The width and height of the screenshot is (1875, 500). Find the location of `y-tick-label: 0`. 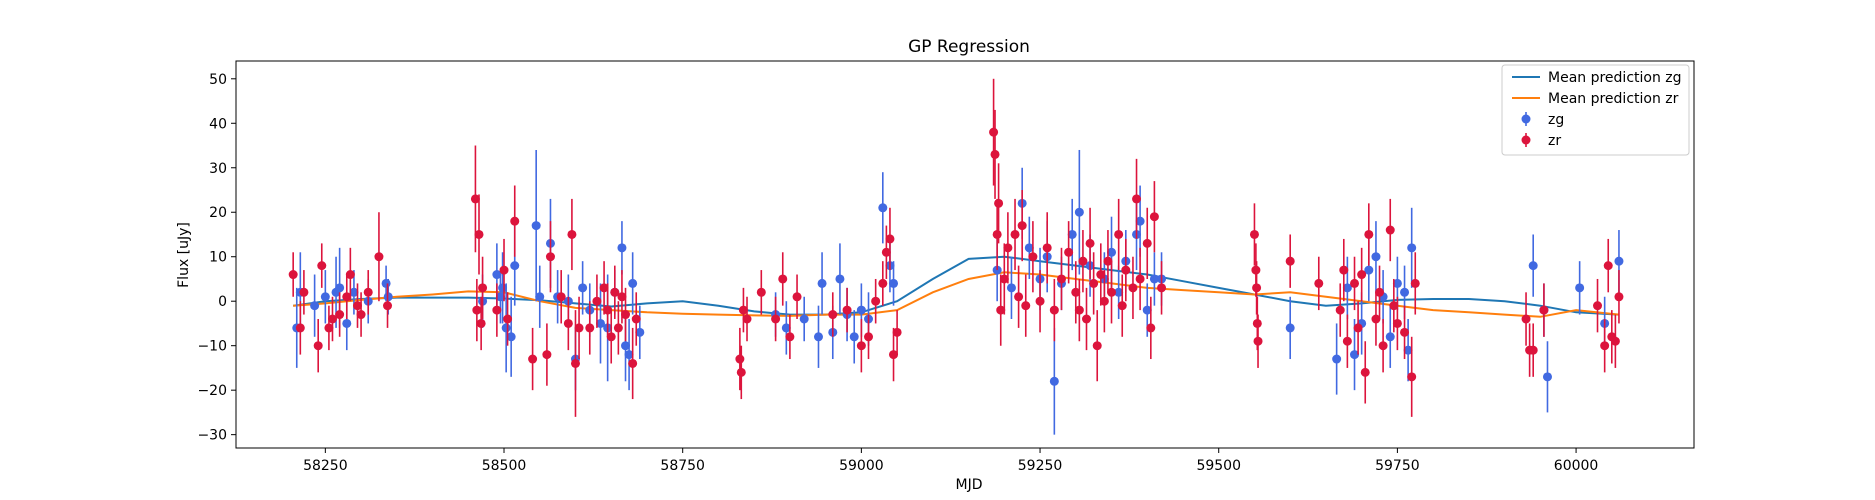

y-tick-label: 0 is located at coordinates (222, 302).